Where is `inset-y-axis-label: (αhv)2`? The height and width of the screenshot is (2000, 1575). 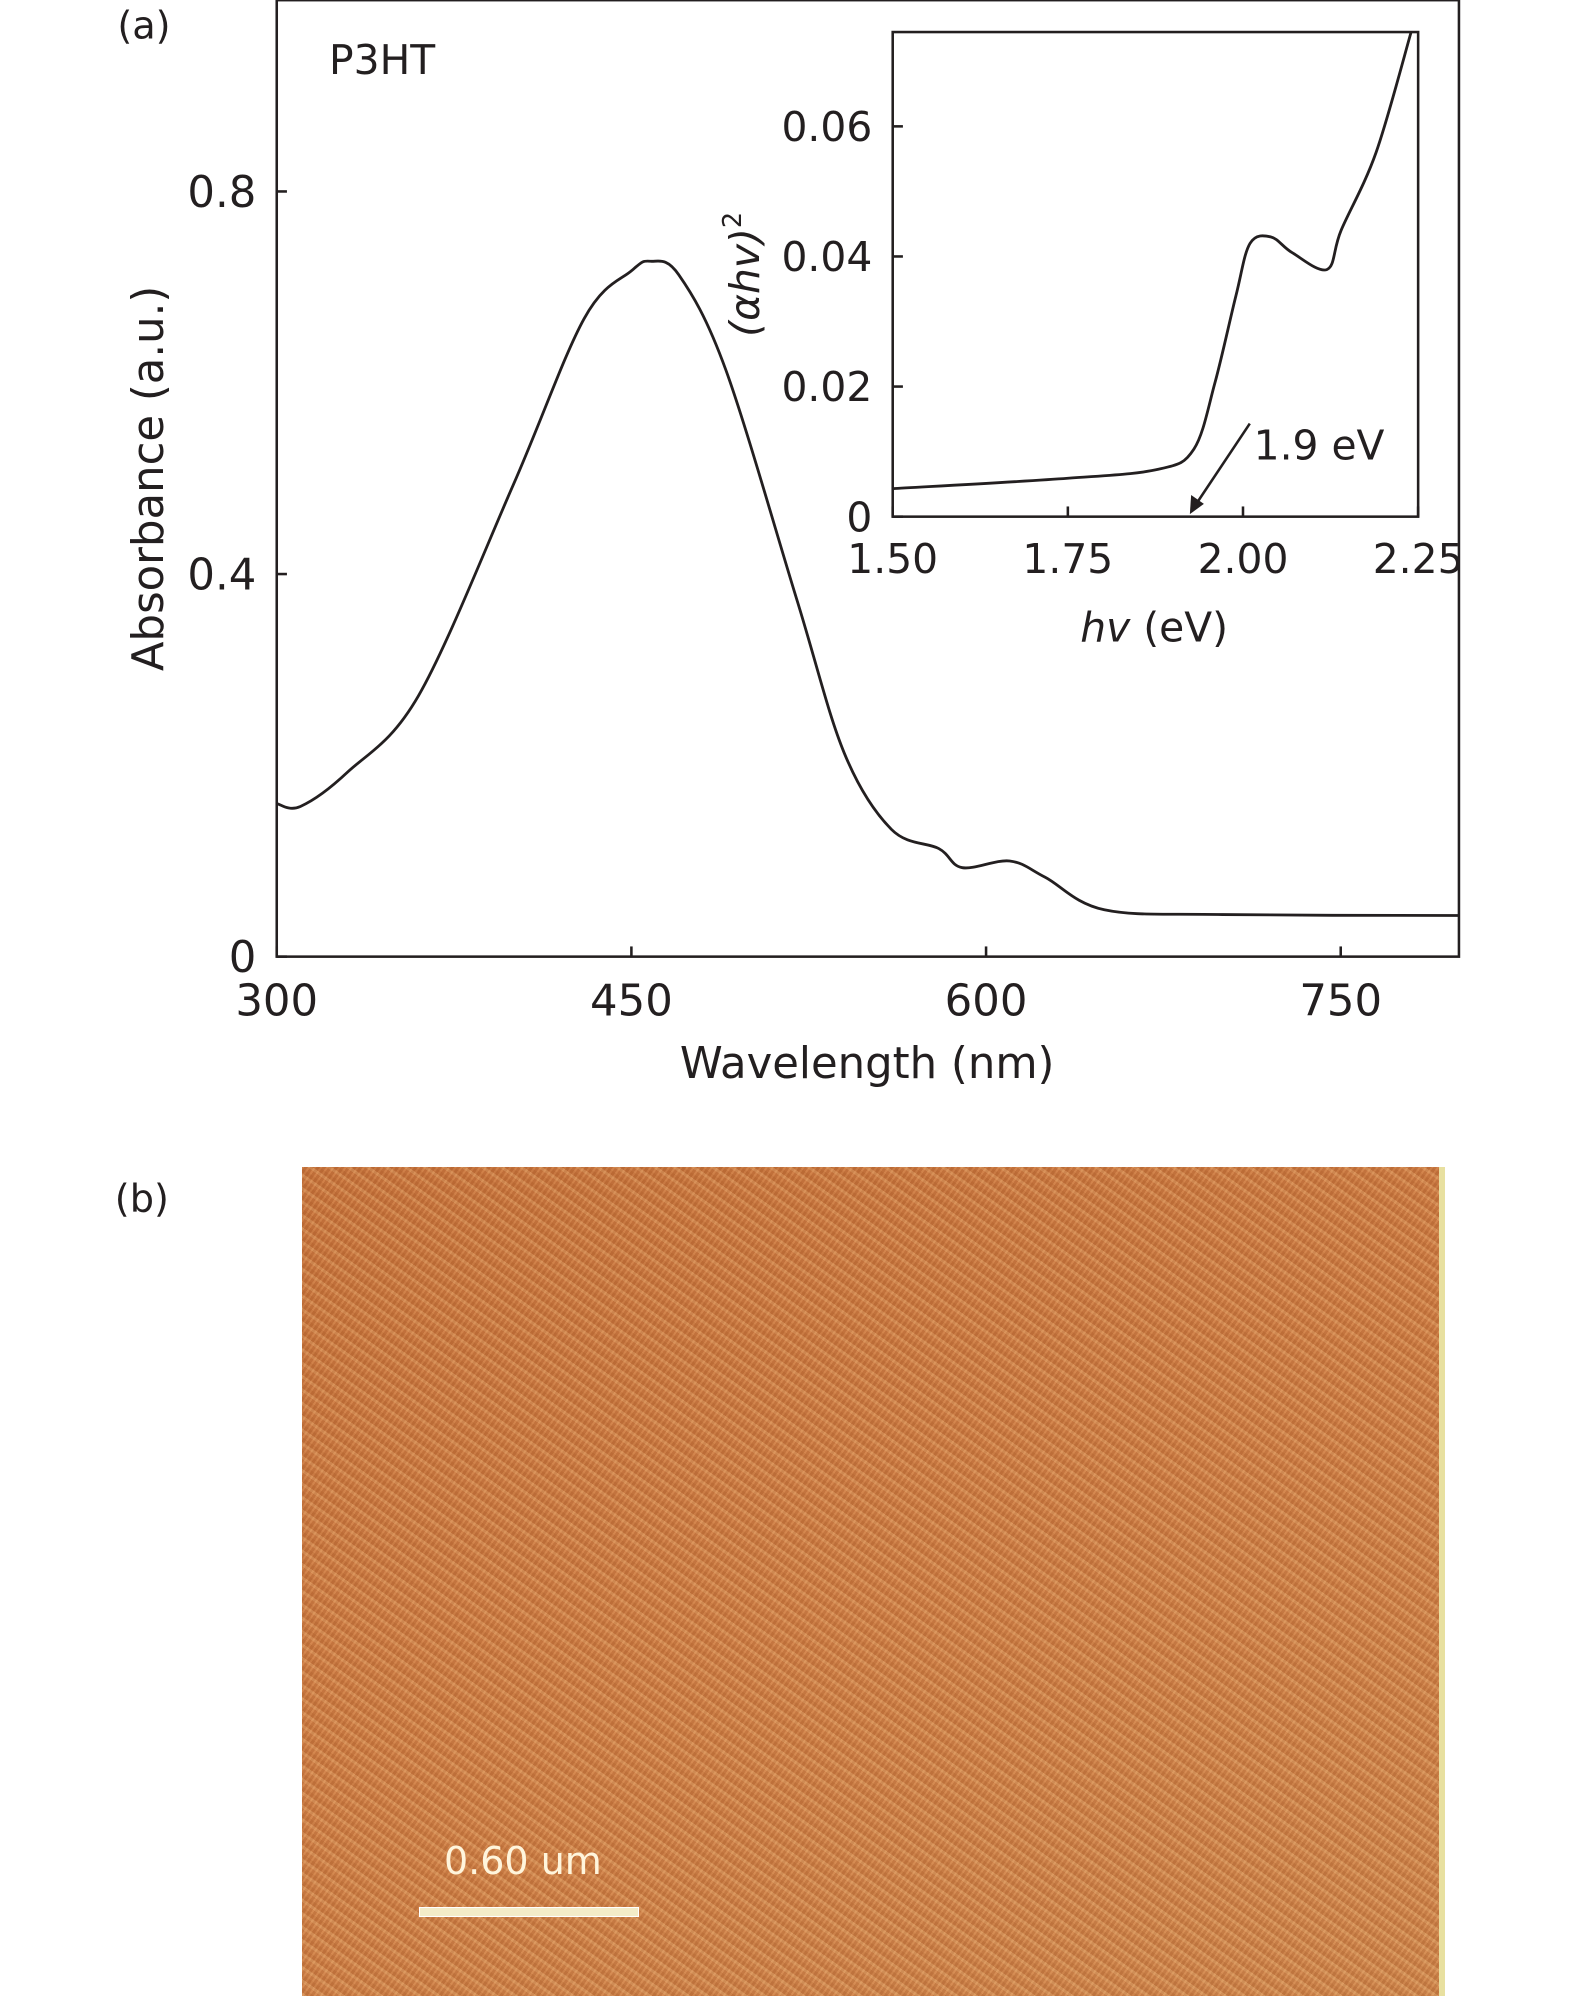
inset-y-axis-label: (αhv)2 is located at coordinates (743, 274).